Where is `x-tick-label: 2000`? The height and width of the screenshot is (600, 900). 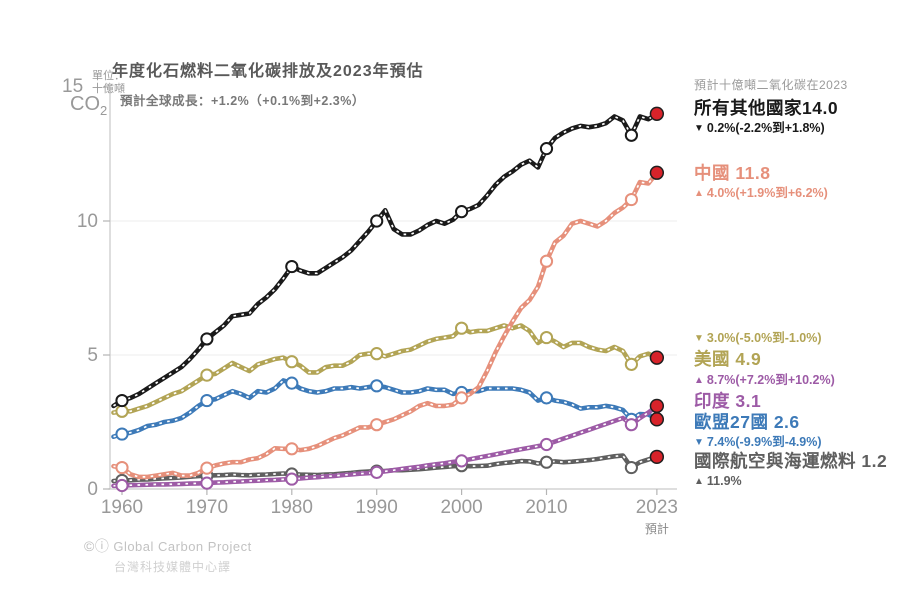
x-tick-label: 2000 is located at coordinates (461, 507).